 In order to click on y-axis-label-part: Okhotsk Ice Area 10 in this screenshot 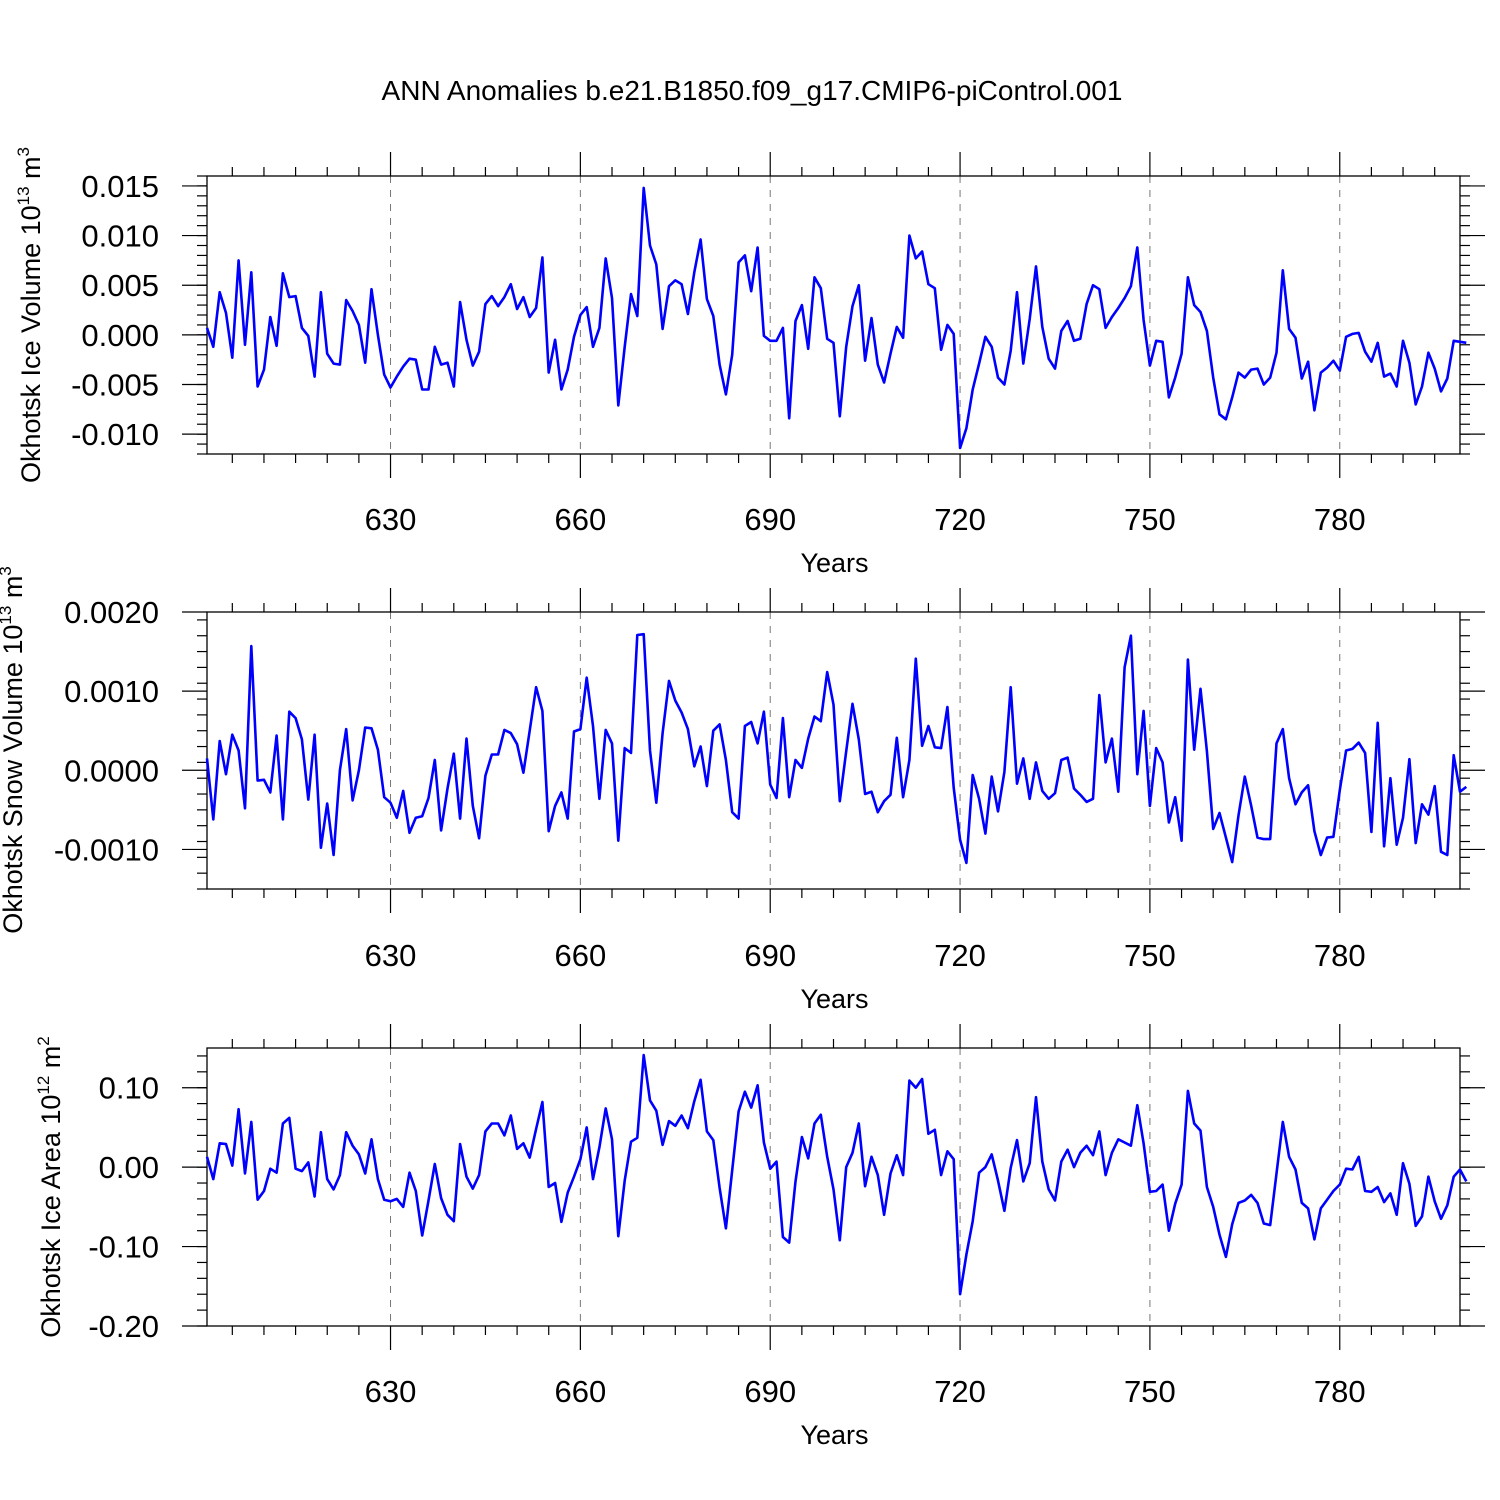, I will do `click(51, 1216)`.